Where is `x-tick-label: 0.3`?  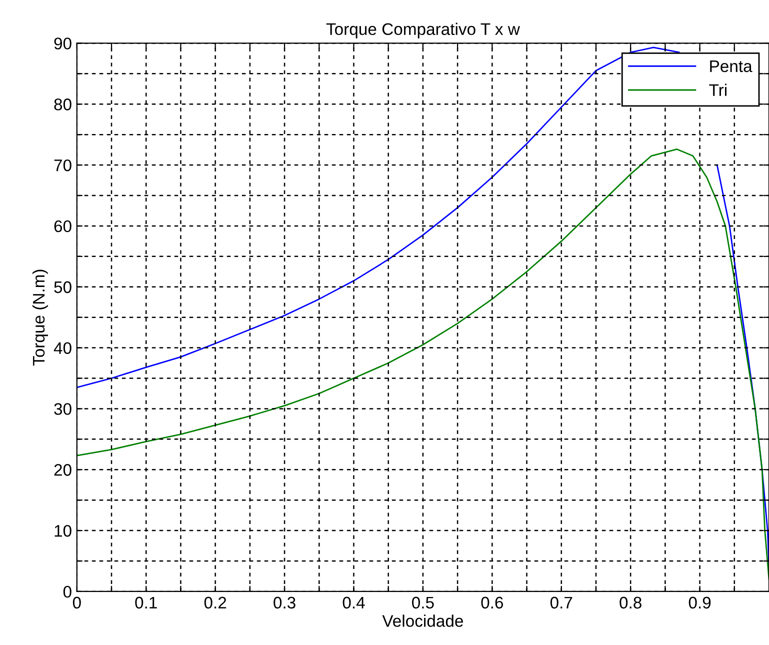 x-tick-label: 0.3 is located at coordinates (285, 602).